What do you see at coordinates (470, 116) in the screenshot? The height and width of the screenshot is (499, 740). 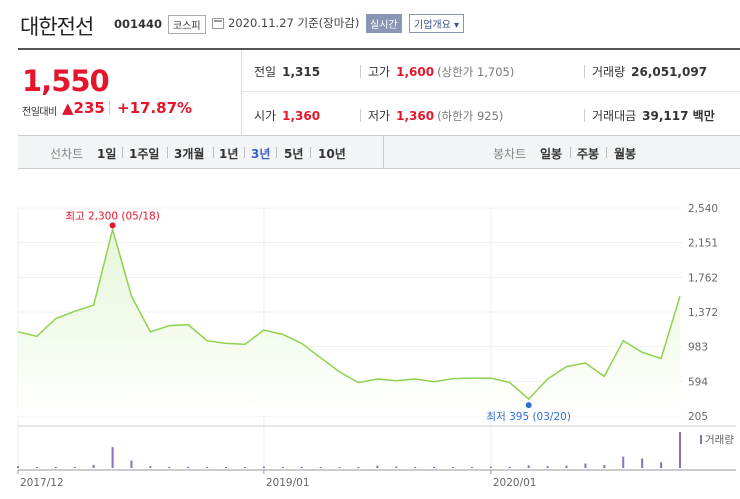 I see `lower-limit: (하한가 925)` at bounding box center [470, 116].